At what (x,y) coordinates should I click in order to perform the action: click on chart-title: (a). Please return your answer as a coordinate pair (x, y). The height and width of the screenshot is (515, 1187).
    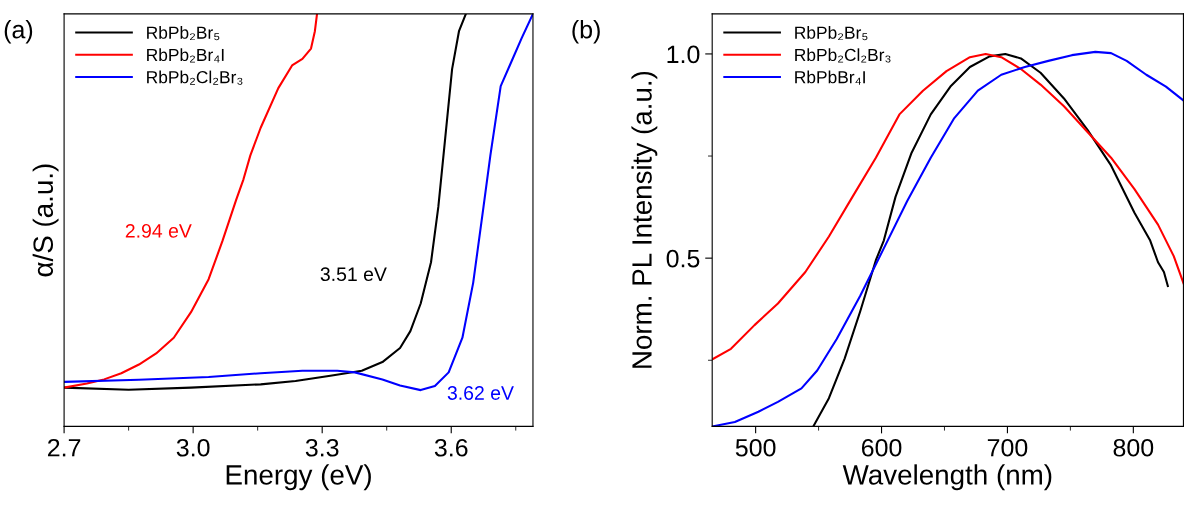
    Looking at the image, I should click on (18, 32).